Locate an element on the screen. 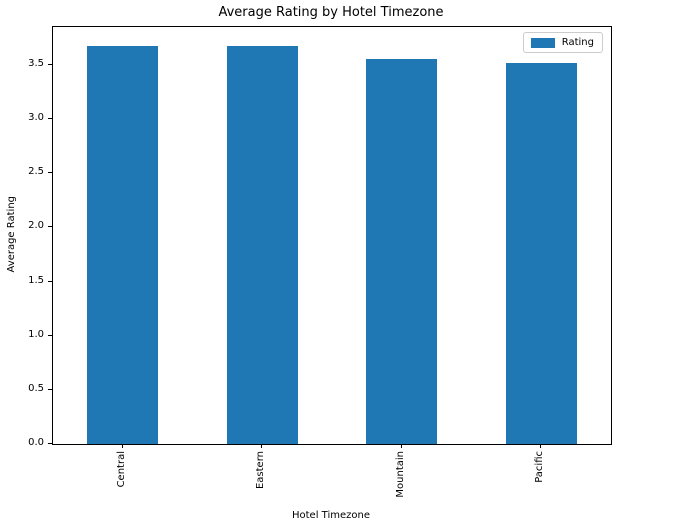 Image resolution: width=683 pixels, height=530 pixels. y-tick-label: 1.0 is located at coordinates (36, 334).